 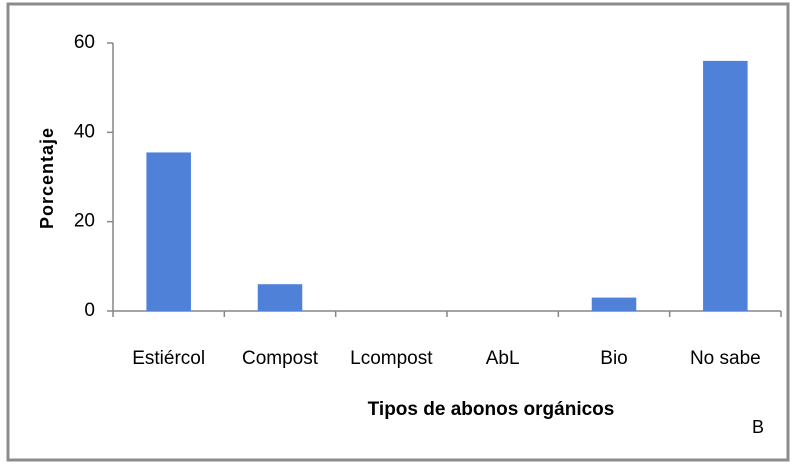 What do you see at coordinates (84, 131) in the screenshot?
I see `y-tick-label: 40` at bounding box center [84, 131].